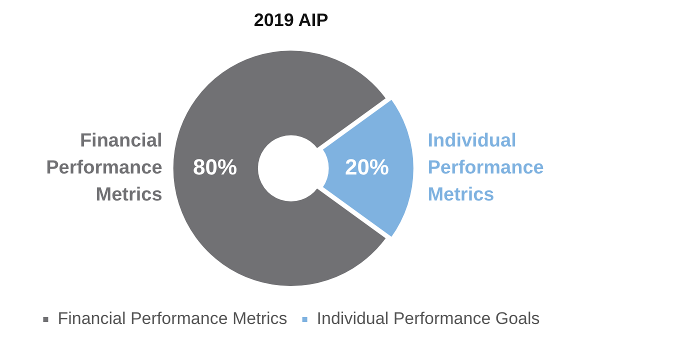 This screenshot has height=346, width=692. Describe the element at coordinates (366, 167) in the screenshot. I see `data-label: 20%` at that location.